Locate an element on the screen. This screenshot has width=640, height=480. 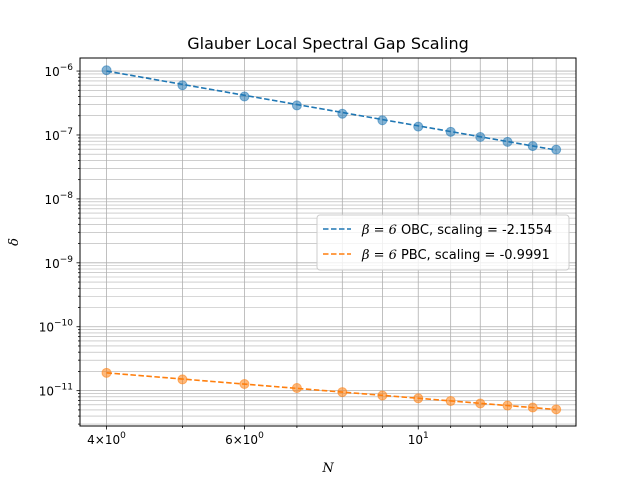
x-tick-label: 6×100 is located at coordinates (244, 439).